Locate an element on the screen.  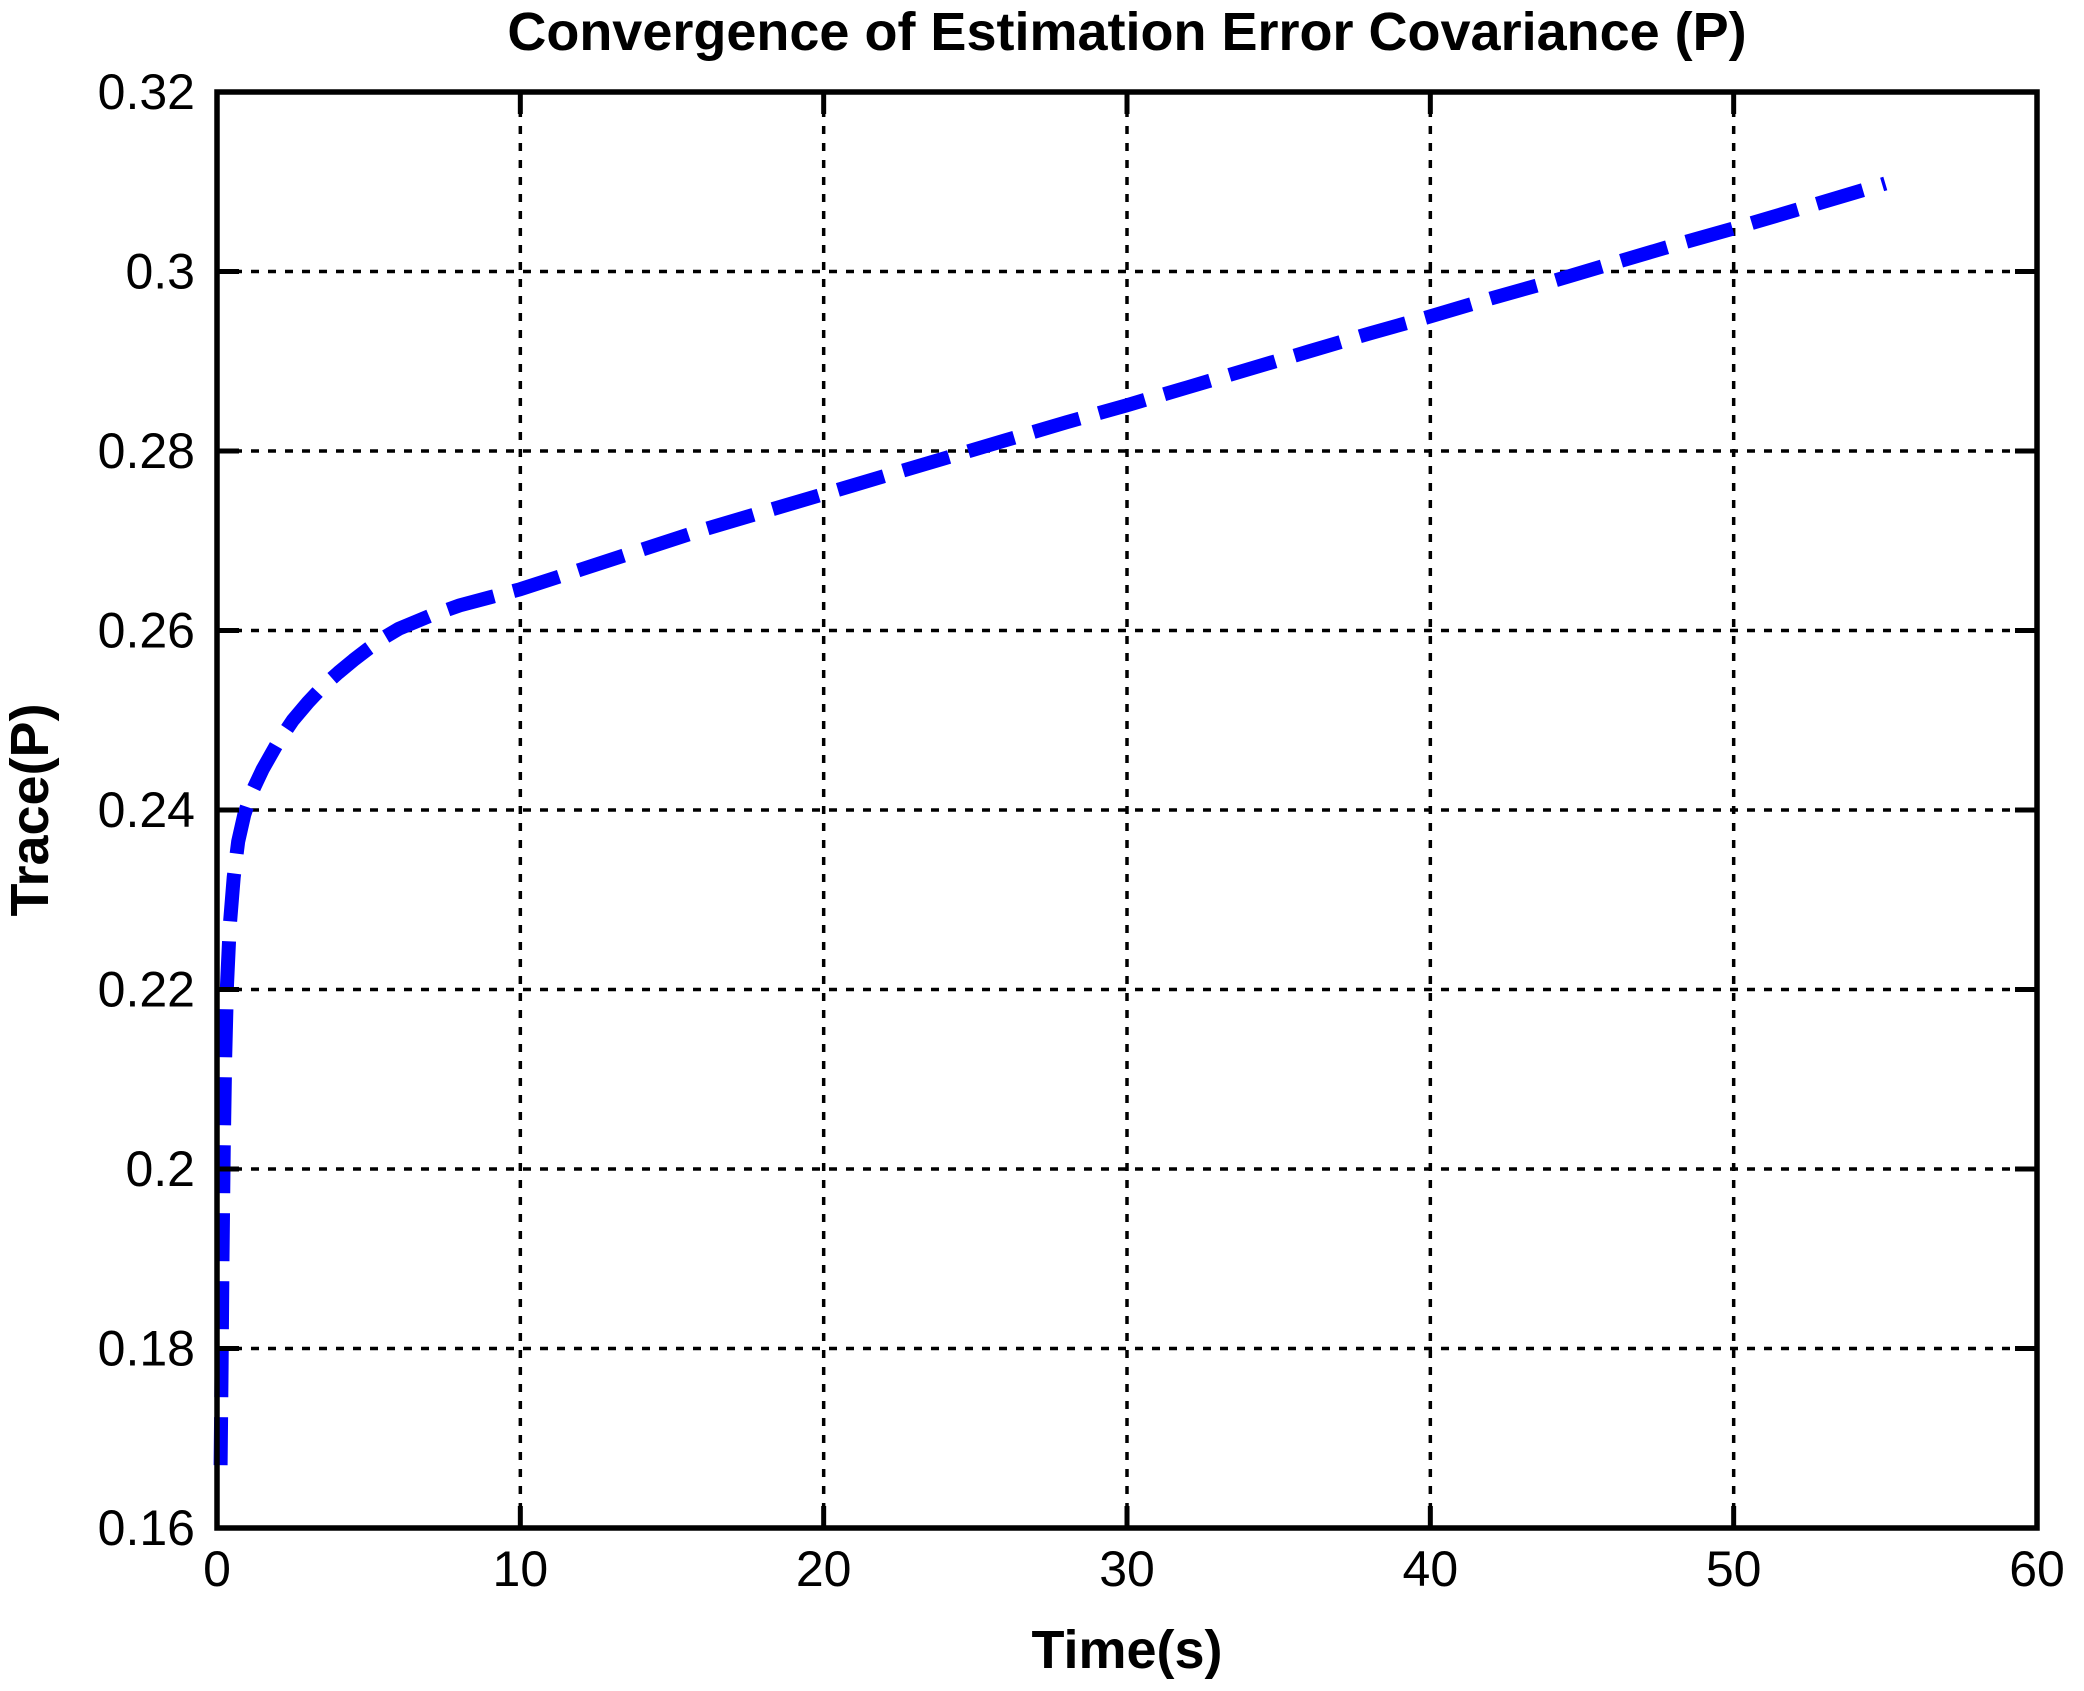
x-tick-label: 20 is located at coordinates (824, 1569).